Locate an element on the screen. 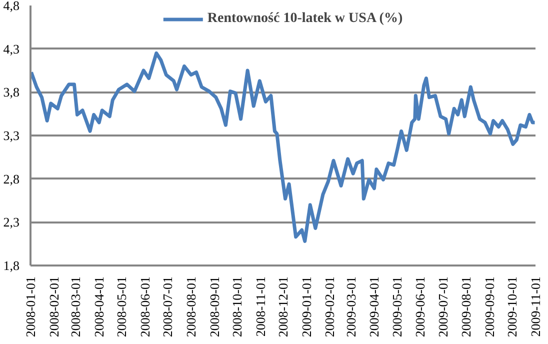 This screenshot has height=344, width=548. x-tick-label: 2008-09-01 is located at coordinates (214, 307).